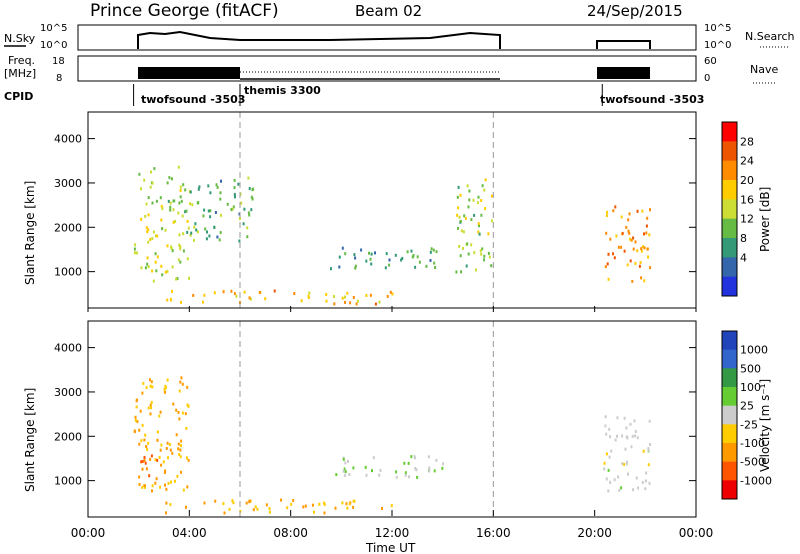 Image resolution: width=800 pixels, height=554 pixels. I want to click on time-tick-label: 00:00, so click(696, 533).